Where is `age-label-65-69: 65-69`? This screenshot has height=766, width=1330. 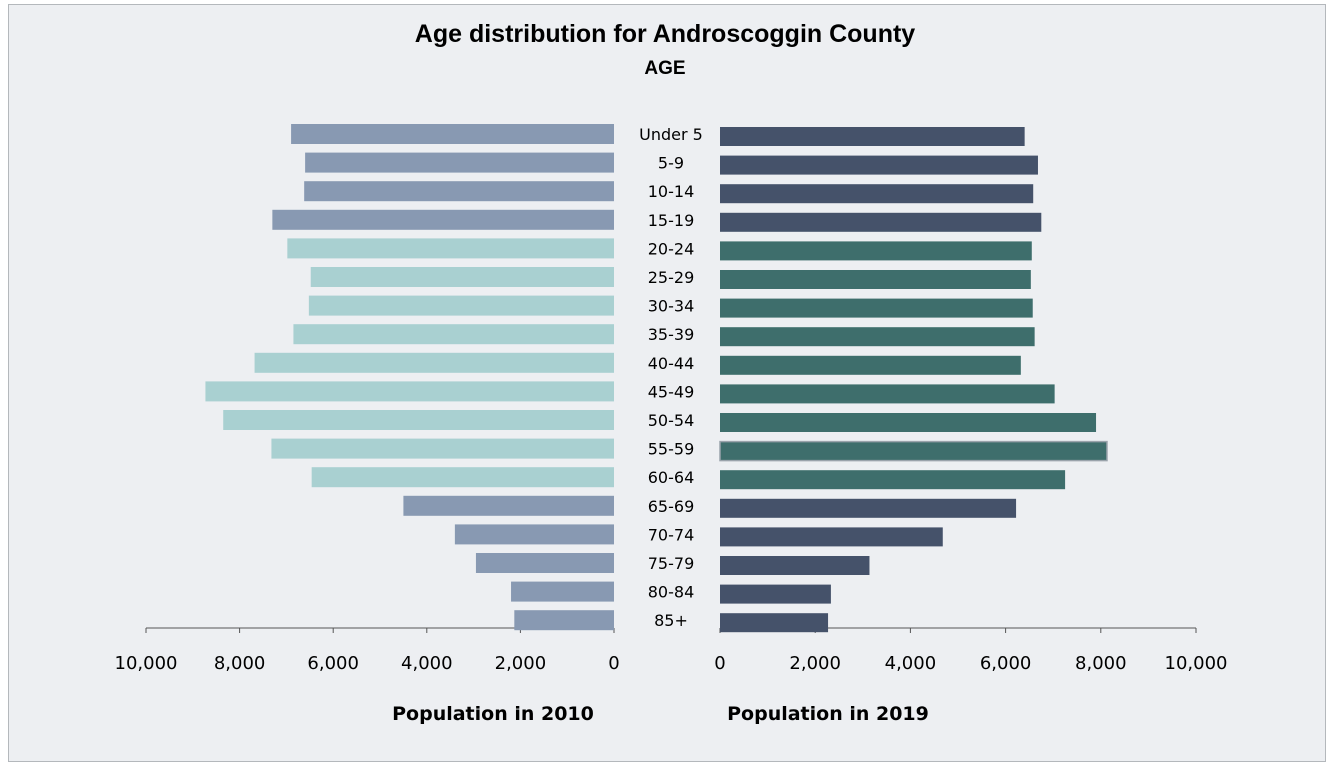
age-label-65-69: 65-69 is located at coordinates (671, 506).